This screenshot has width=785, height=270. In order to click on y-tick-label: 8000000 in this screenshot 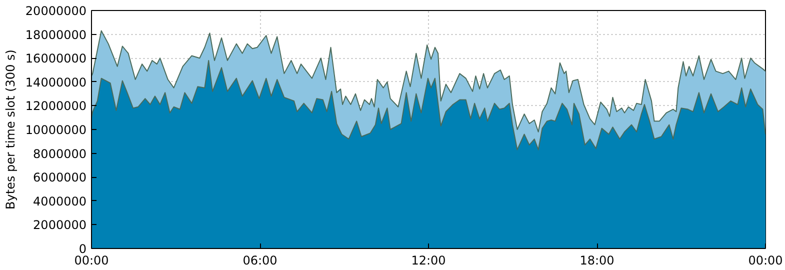, I will do `click(60, 153)`.